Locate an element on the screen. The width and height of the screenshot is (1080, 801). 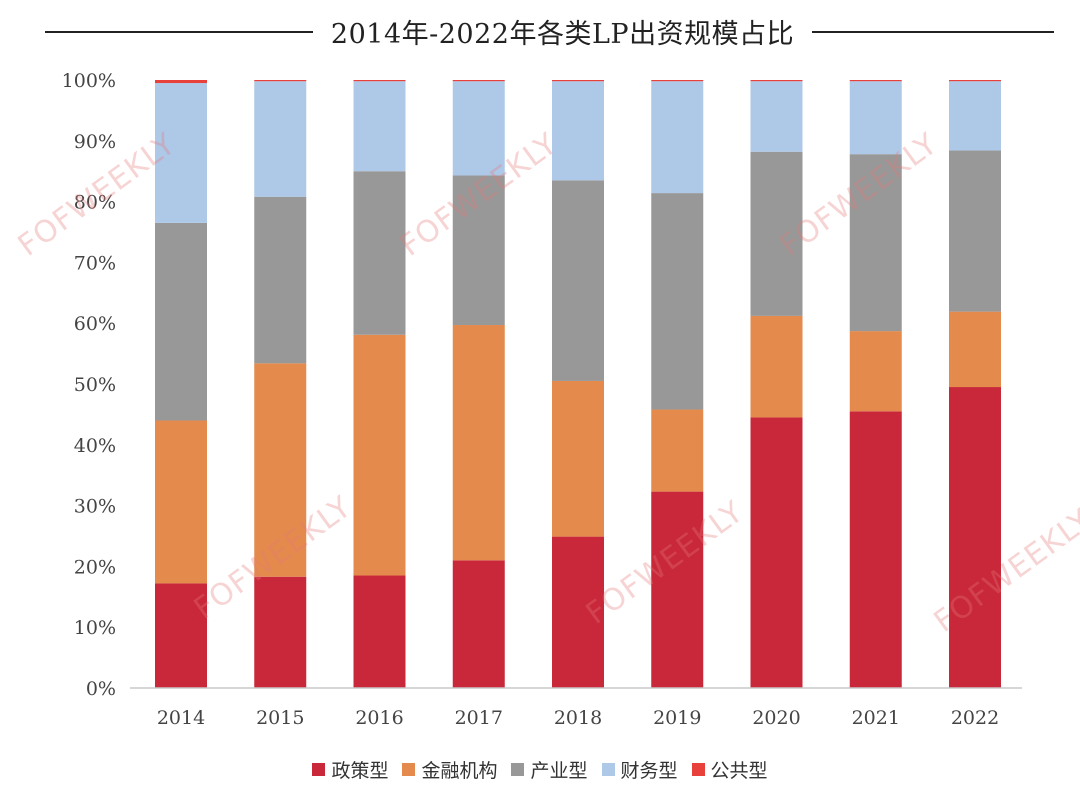
x-tick-label: 2014 is located at coordinates (181, 718).